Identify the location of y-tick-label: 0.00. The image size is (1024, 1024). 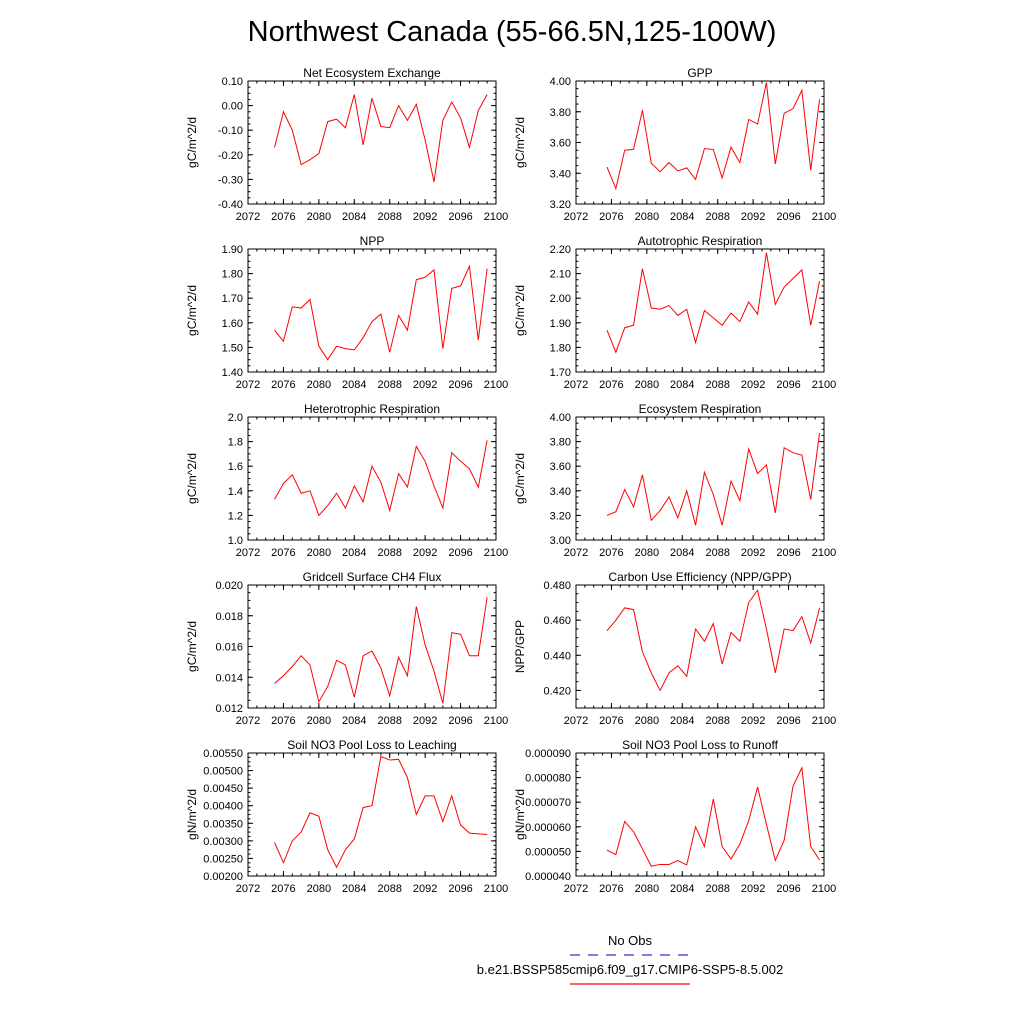
(232, 107).